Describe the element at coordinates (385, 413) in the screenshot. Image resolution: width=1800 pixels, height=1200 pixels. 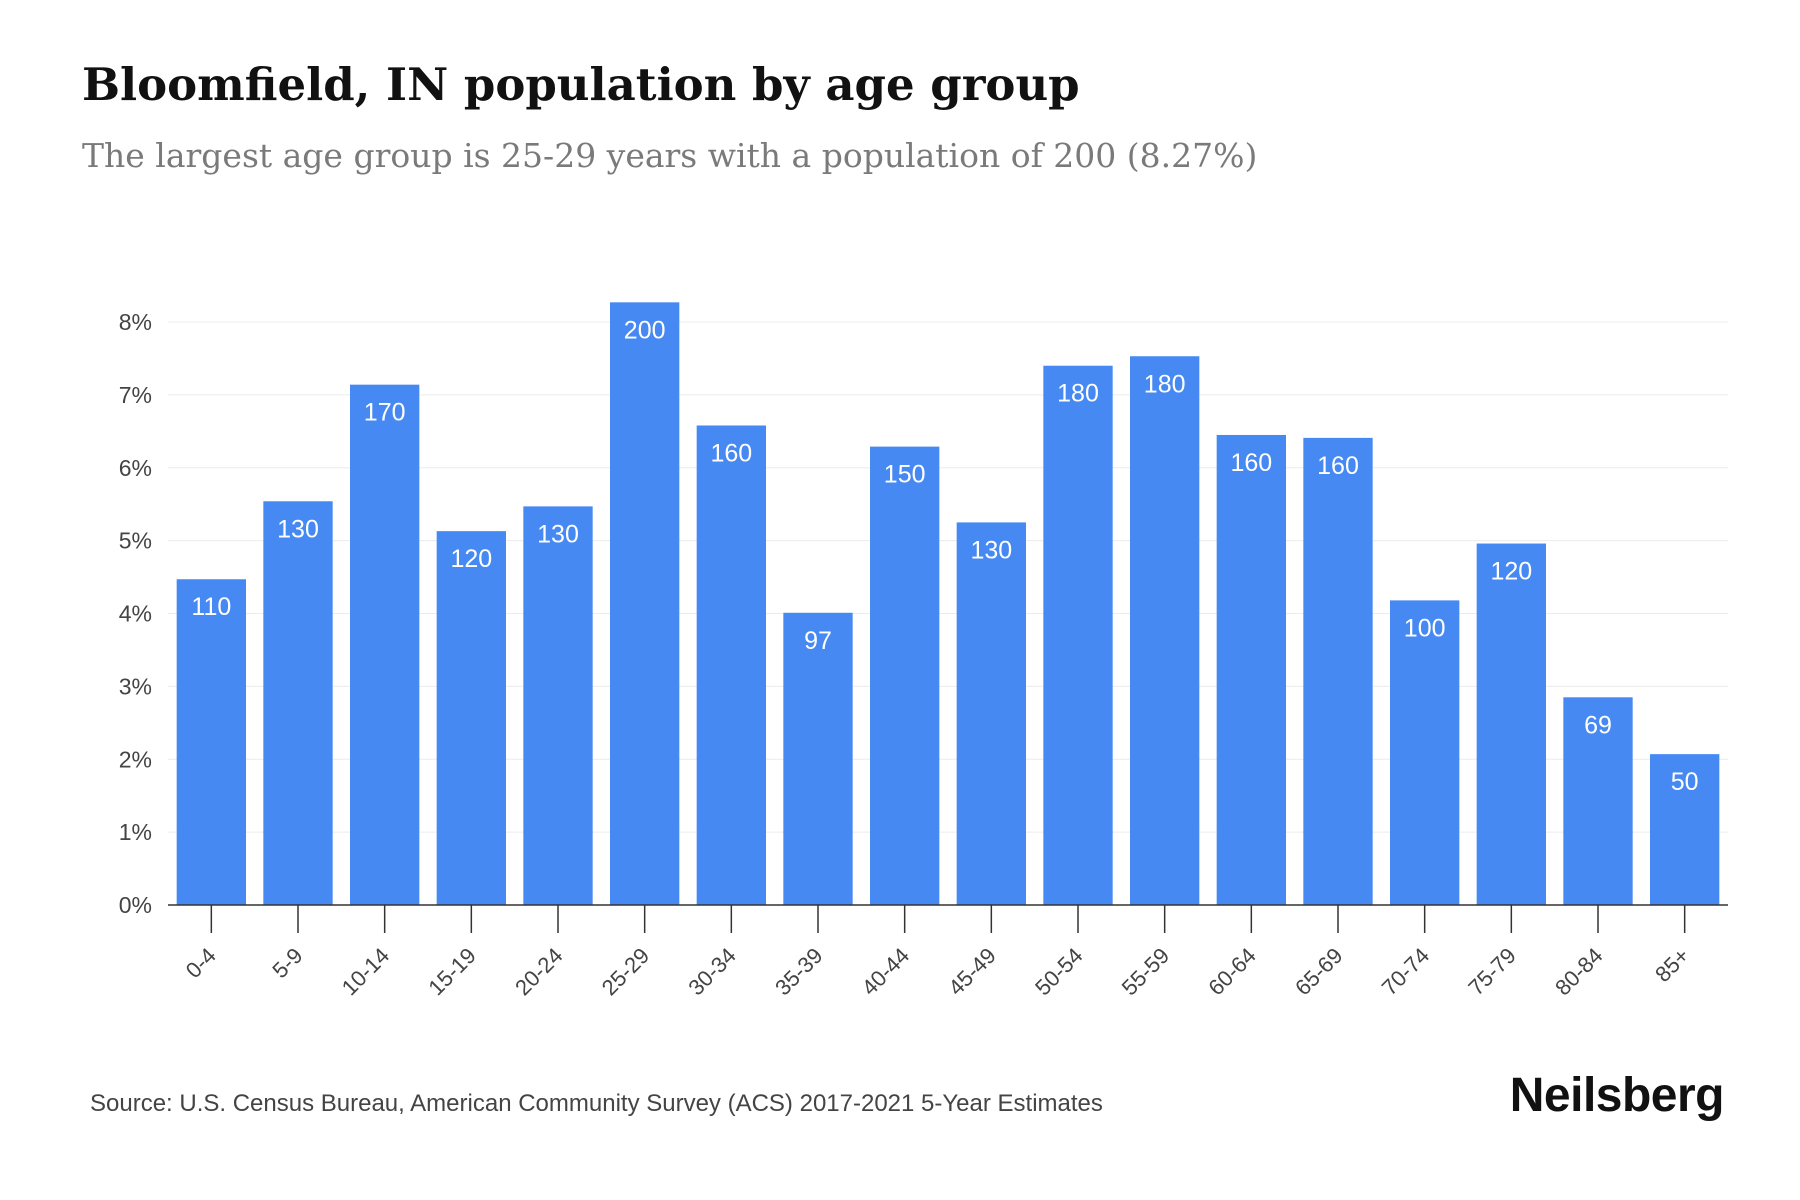
I see `bar-value-label: 170` at that location.